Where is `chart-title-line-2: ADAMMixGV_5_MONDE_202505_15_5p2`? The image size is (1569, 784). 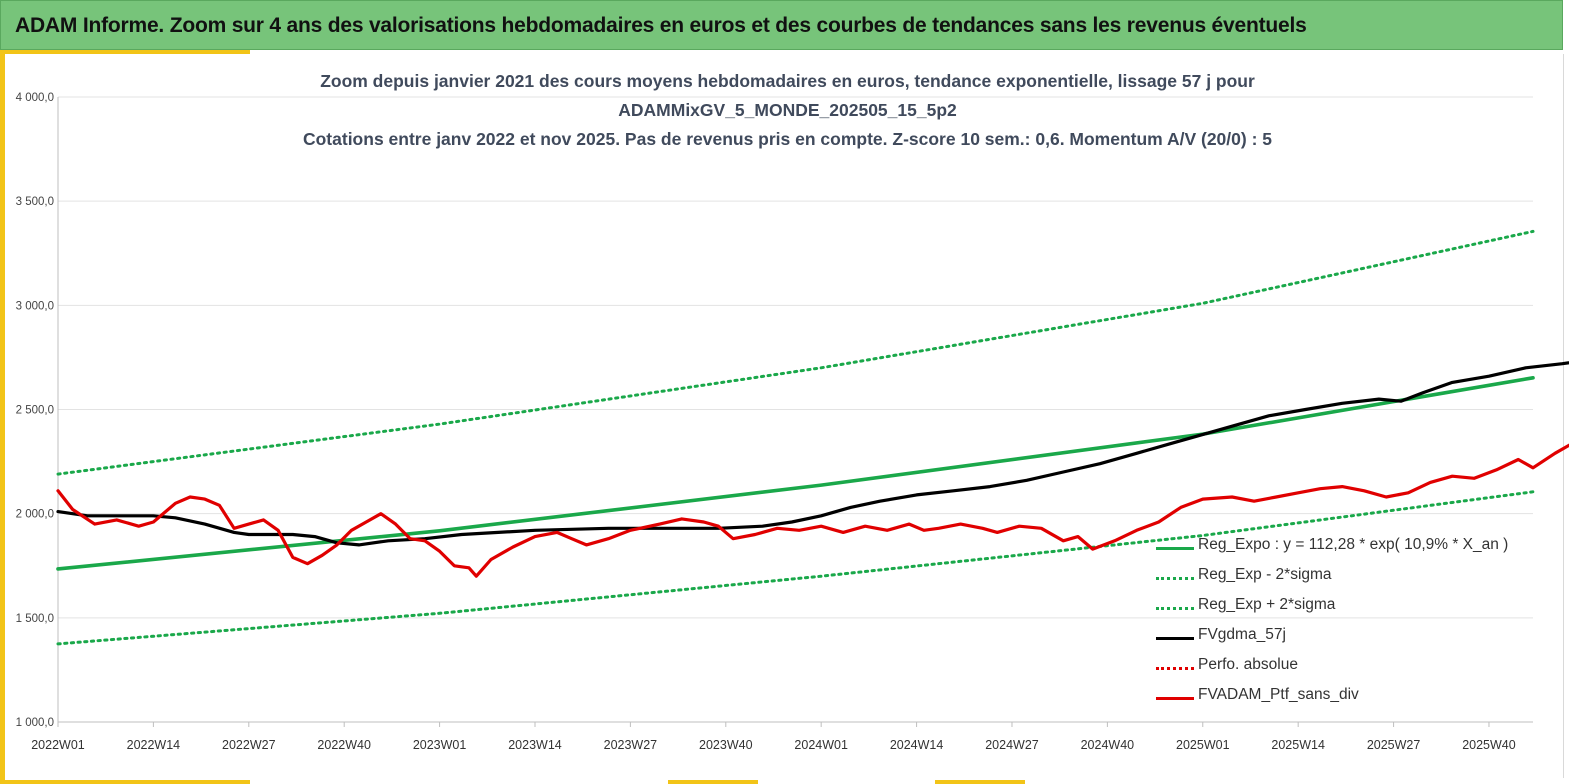
chart-title-line-2: ADAMMixGV_5_MONDE_202505_15_5p2 is located at coordinates (787, 110).